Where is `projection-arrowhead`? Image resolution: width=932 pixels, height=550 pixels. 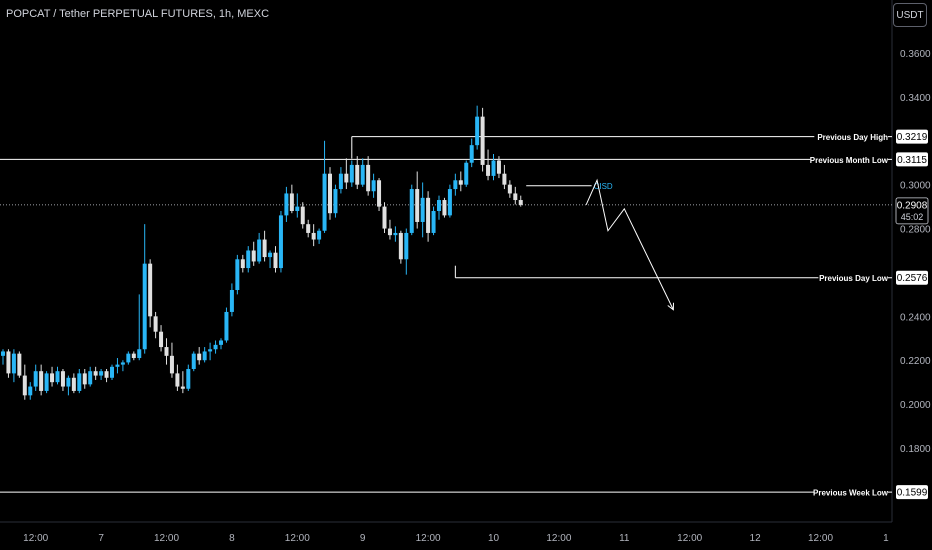 projection-arrowhead is located at coordinates (670, 306).